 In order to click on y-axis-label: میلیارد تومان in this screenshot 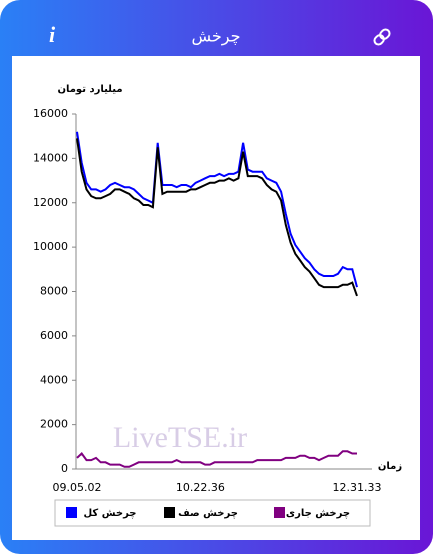, I will do `click(89, 89)`.